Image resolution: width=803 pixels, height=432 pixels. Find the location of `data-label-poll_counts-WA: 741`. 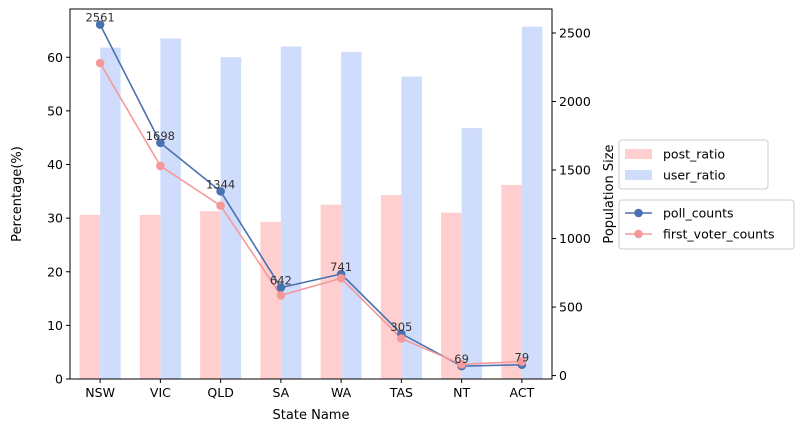

data-label-poll_counts-WA: 741 is located at coordinates (341, 267).